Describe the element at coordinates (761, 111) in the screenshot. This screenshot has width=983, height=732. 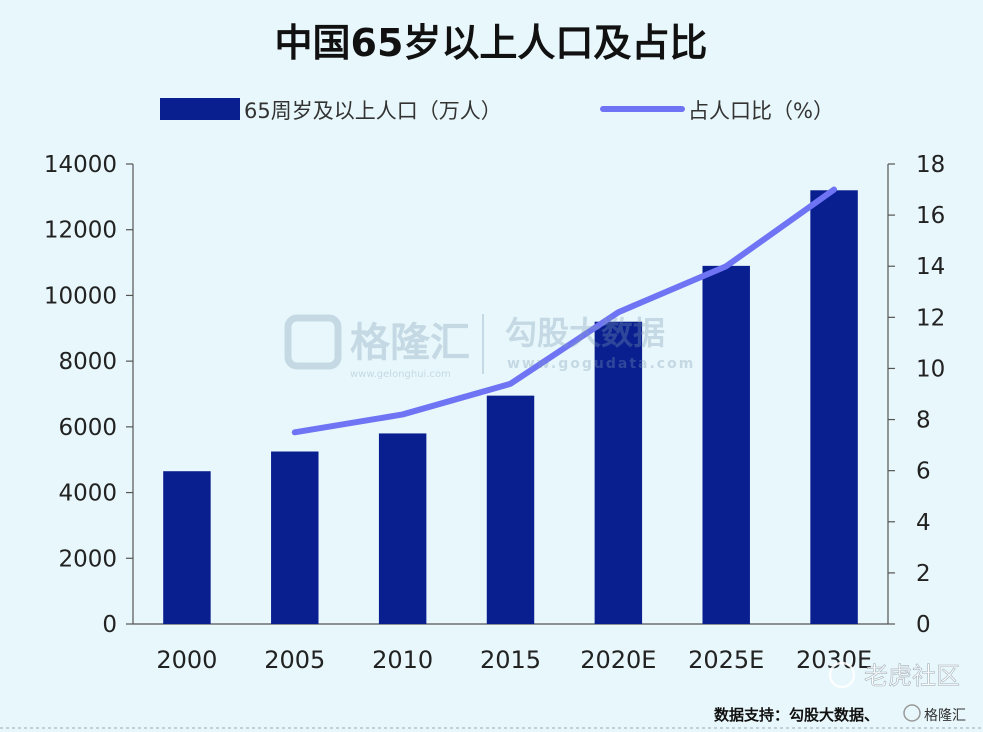
I see `legend-label-line: 占人口比（%）` at that location.